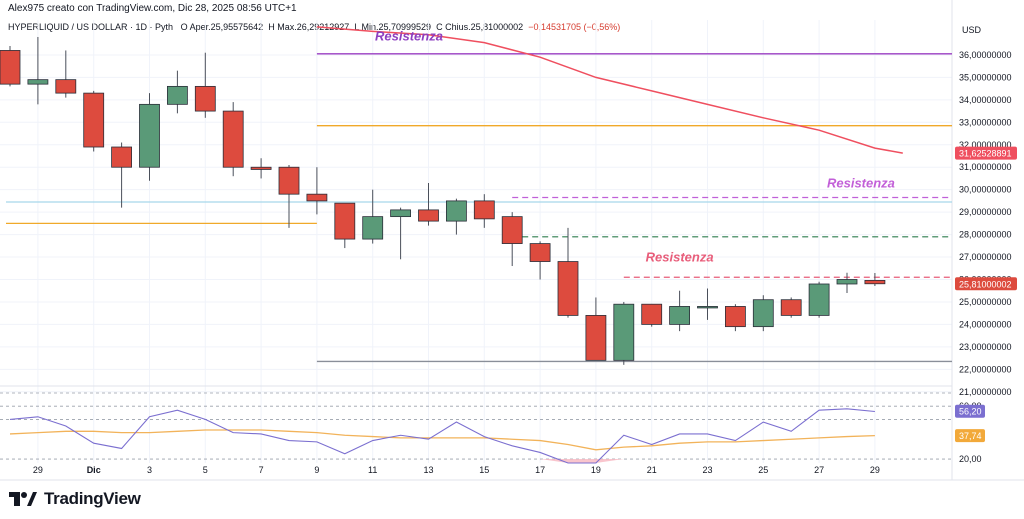 The image size is (1024, 519). Describe the element at coordinates (985, 190) in the screenshot. I see `price-tick-label: 30,00000000` at that location.